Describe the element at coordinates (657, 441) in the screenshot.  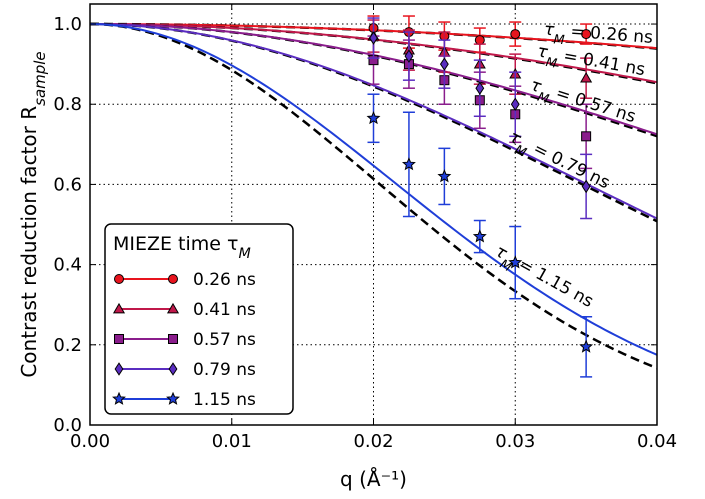
I see `x-tick-label: 0.04` at that location.